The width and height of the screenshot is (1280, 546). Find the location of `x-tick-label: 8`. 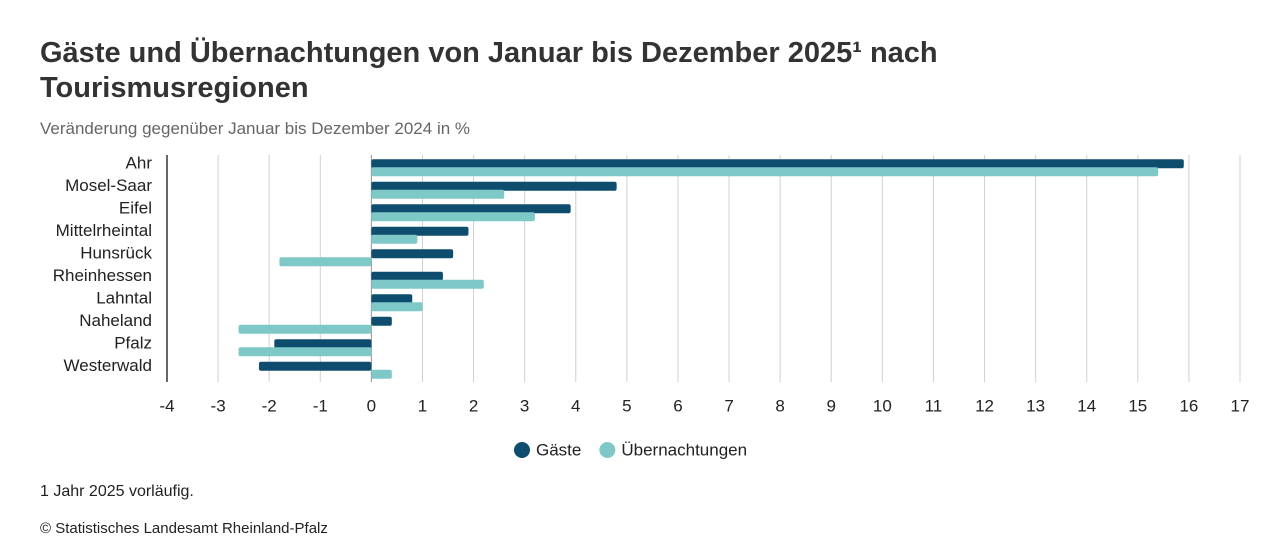

x-tick-label: 8 is located at coordinates (779, 405).